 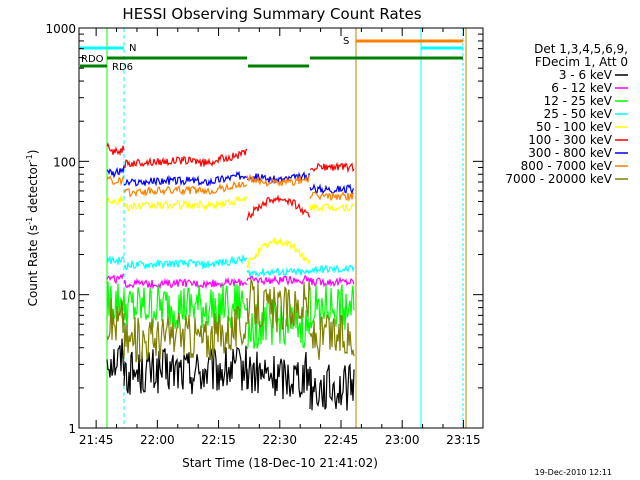 I want to click on y-tick-label-2: 10, so click(x=68, y=296).